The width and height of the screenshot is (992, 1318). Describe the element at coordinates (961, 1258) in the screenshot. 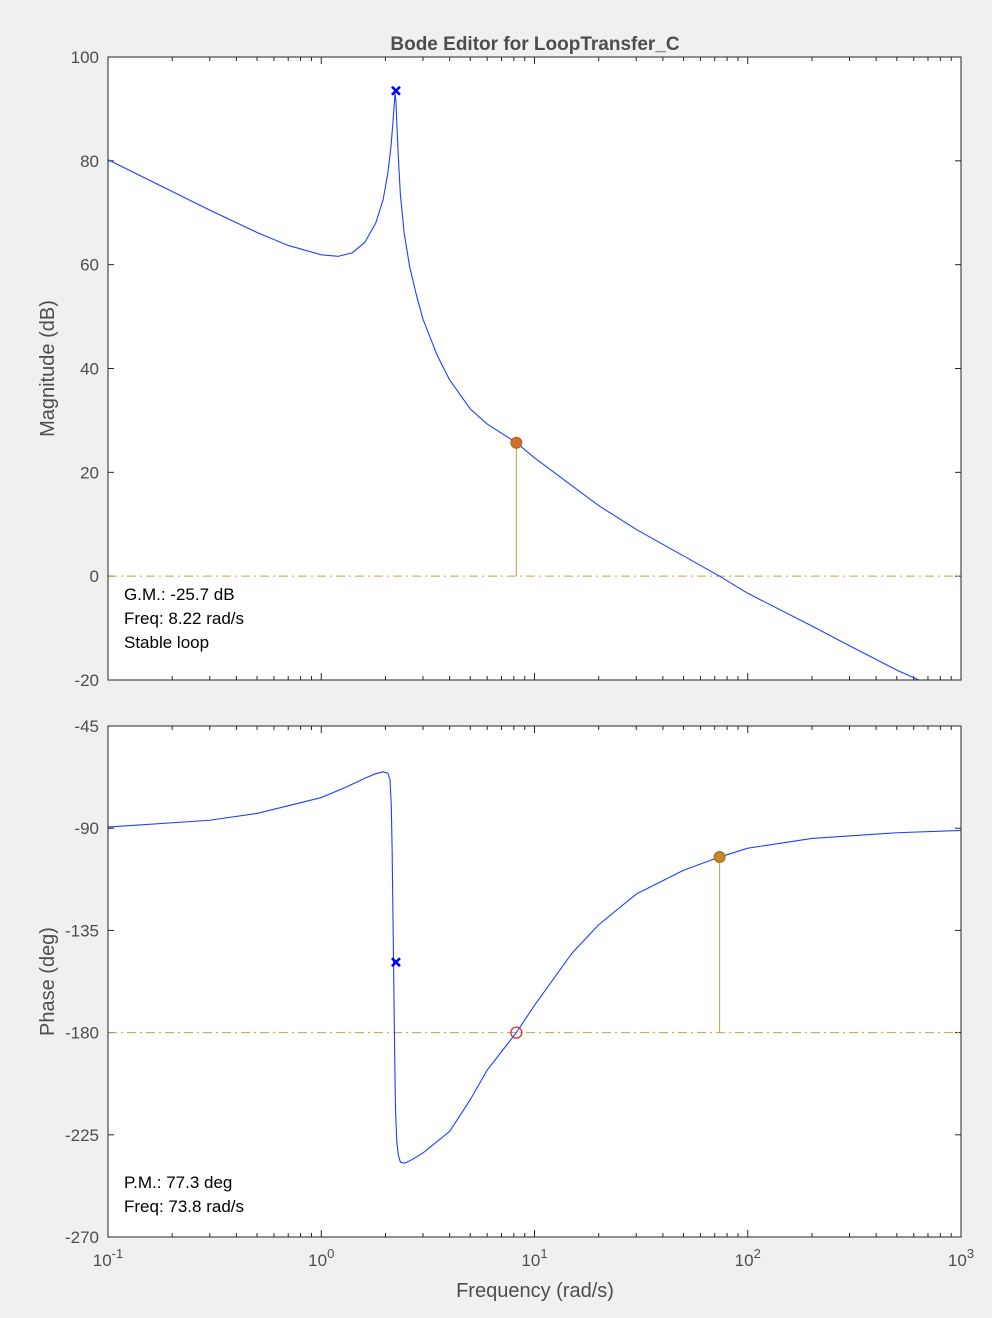

I see `x-tick-label: 10³` at that location.